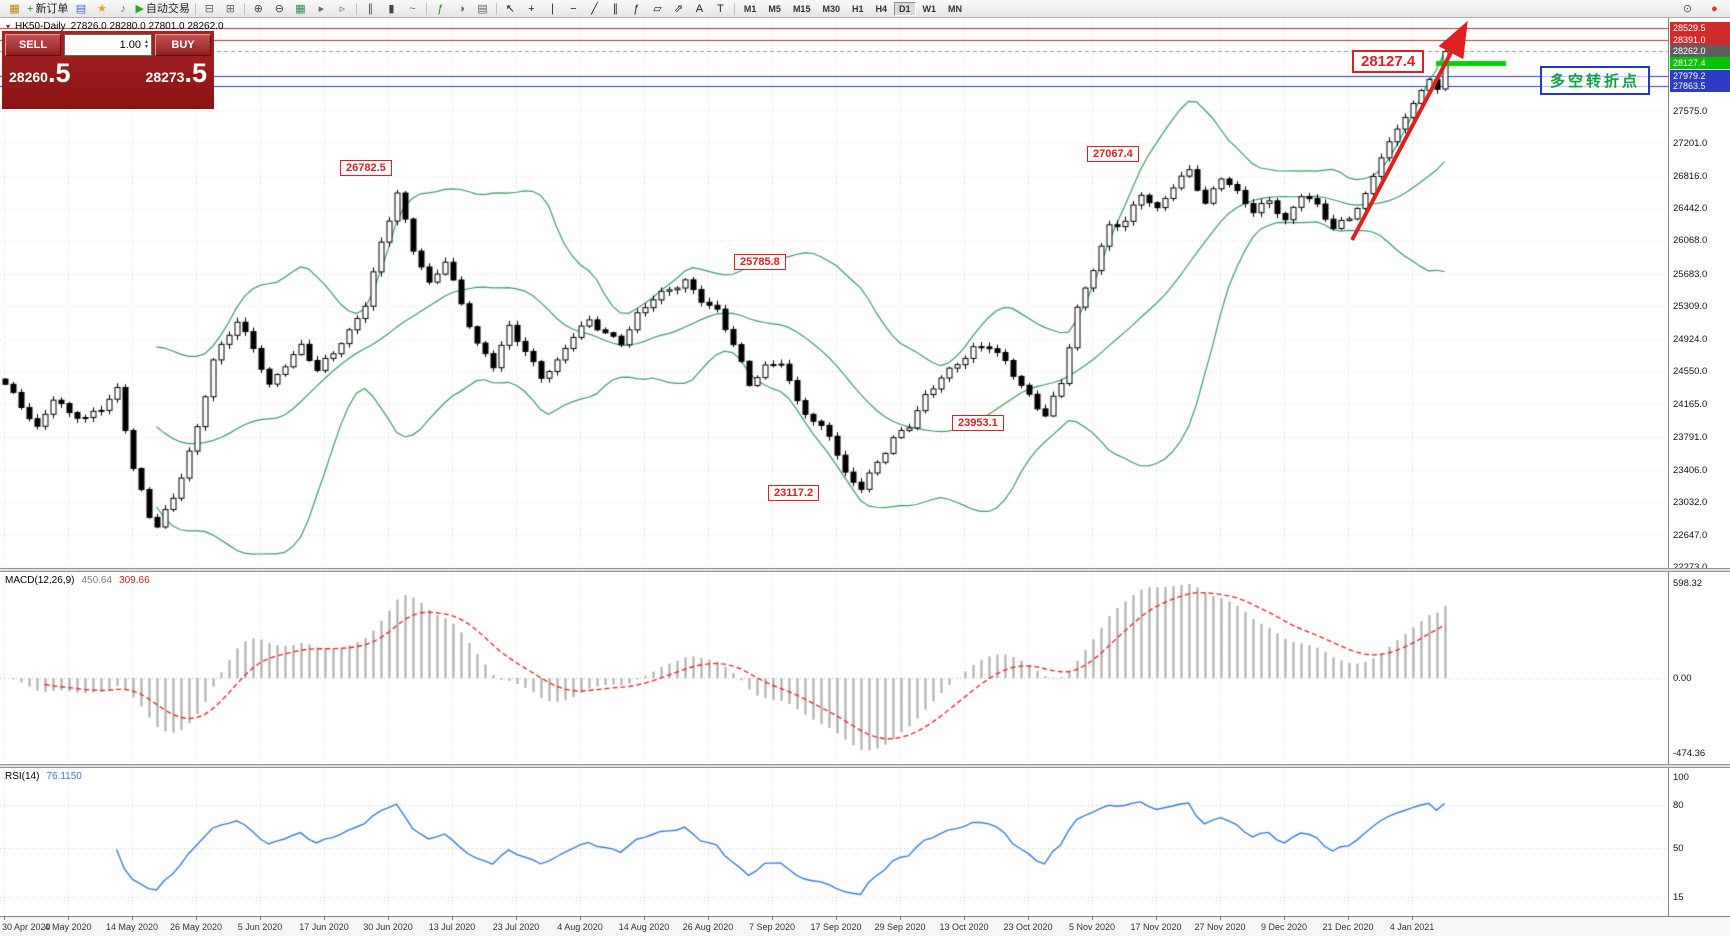 The height and width of the screenshot is (943, 1730). What do you see at coordinates (300, 9) in the screenshot?
I see `tile-windows-icon: ▦` at bounding box center [300, 9].